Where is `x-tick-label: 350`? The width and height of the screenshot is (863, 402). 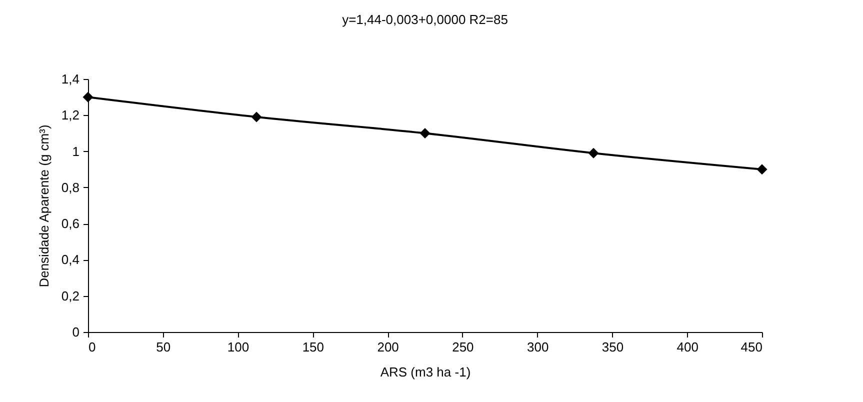
x-tick-label: 350 is located at coordinates (613, 347).